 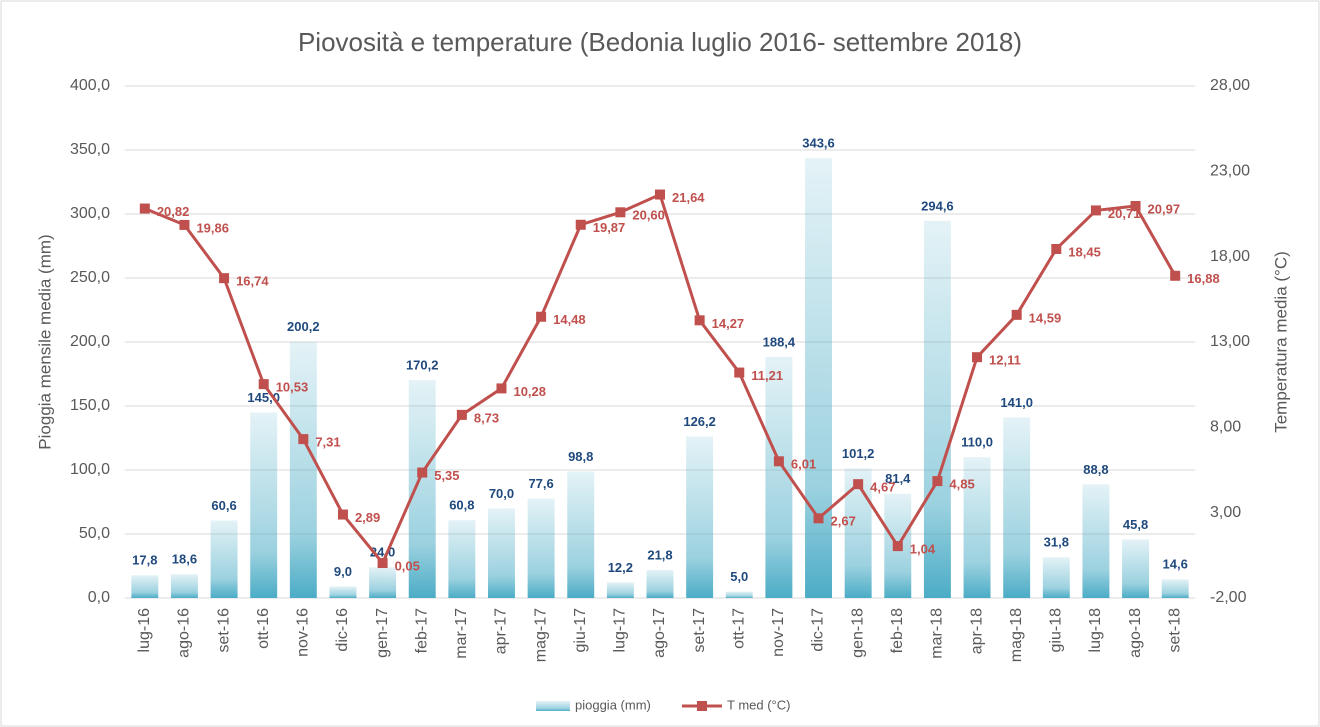 What do you see at coordinates (1230, 341) in the screenshot?
I see `y2-tick-label: 13,00` at bounding box center [1230, 341].